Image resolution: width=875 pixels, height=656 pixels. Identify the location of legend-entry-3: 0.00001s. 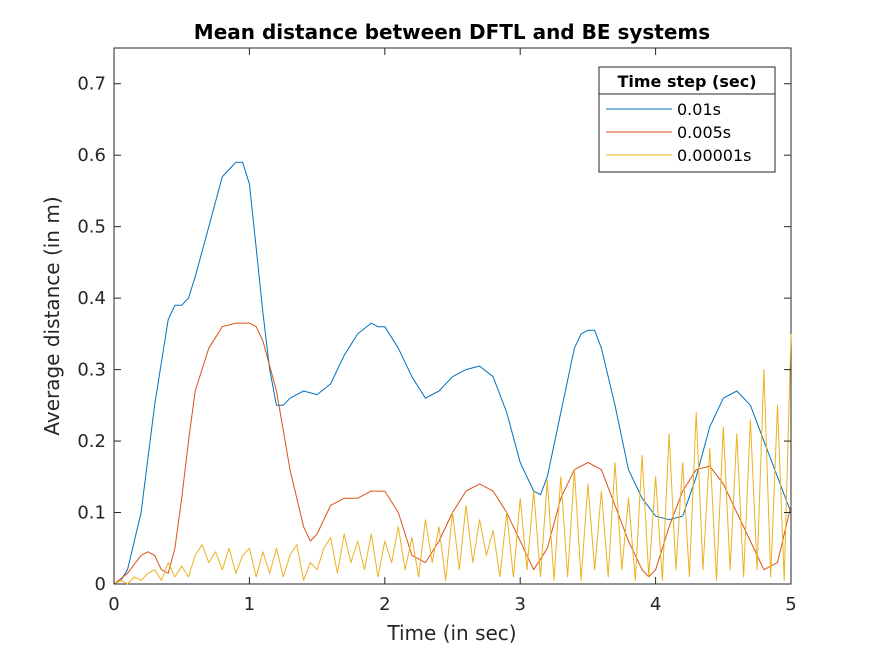
(714, 155).